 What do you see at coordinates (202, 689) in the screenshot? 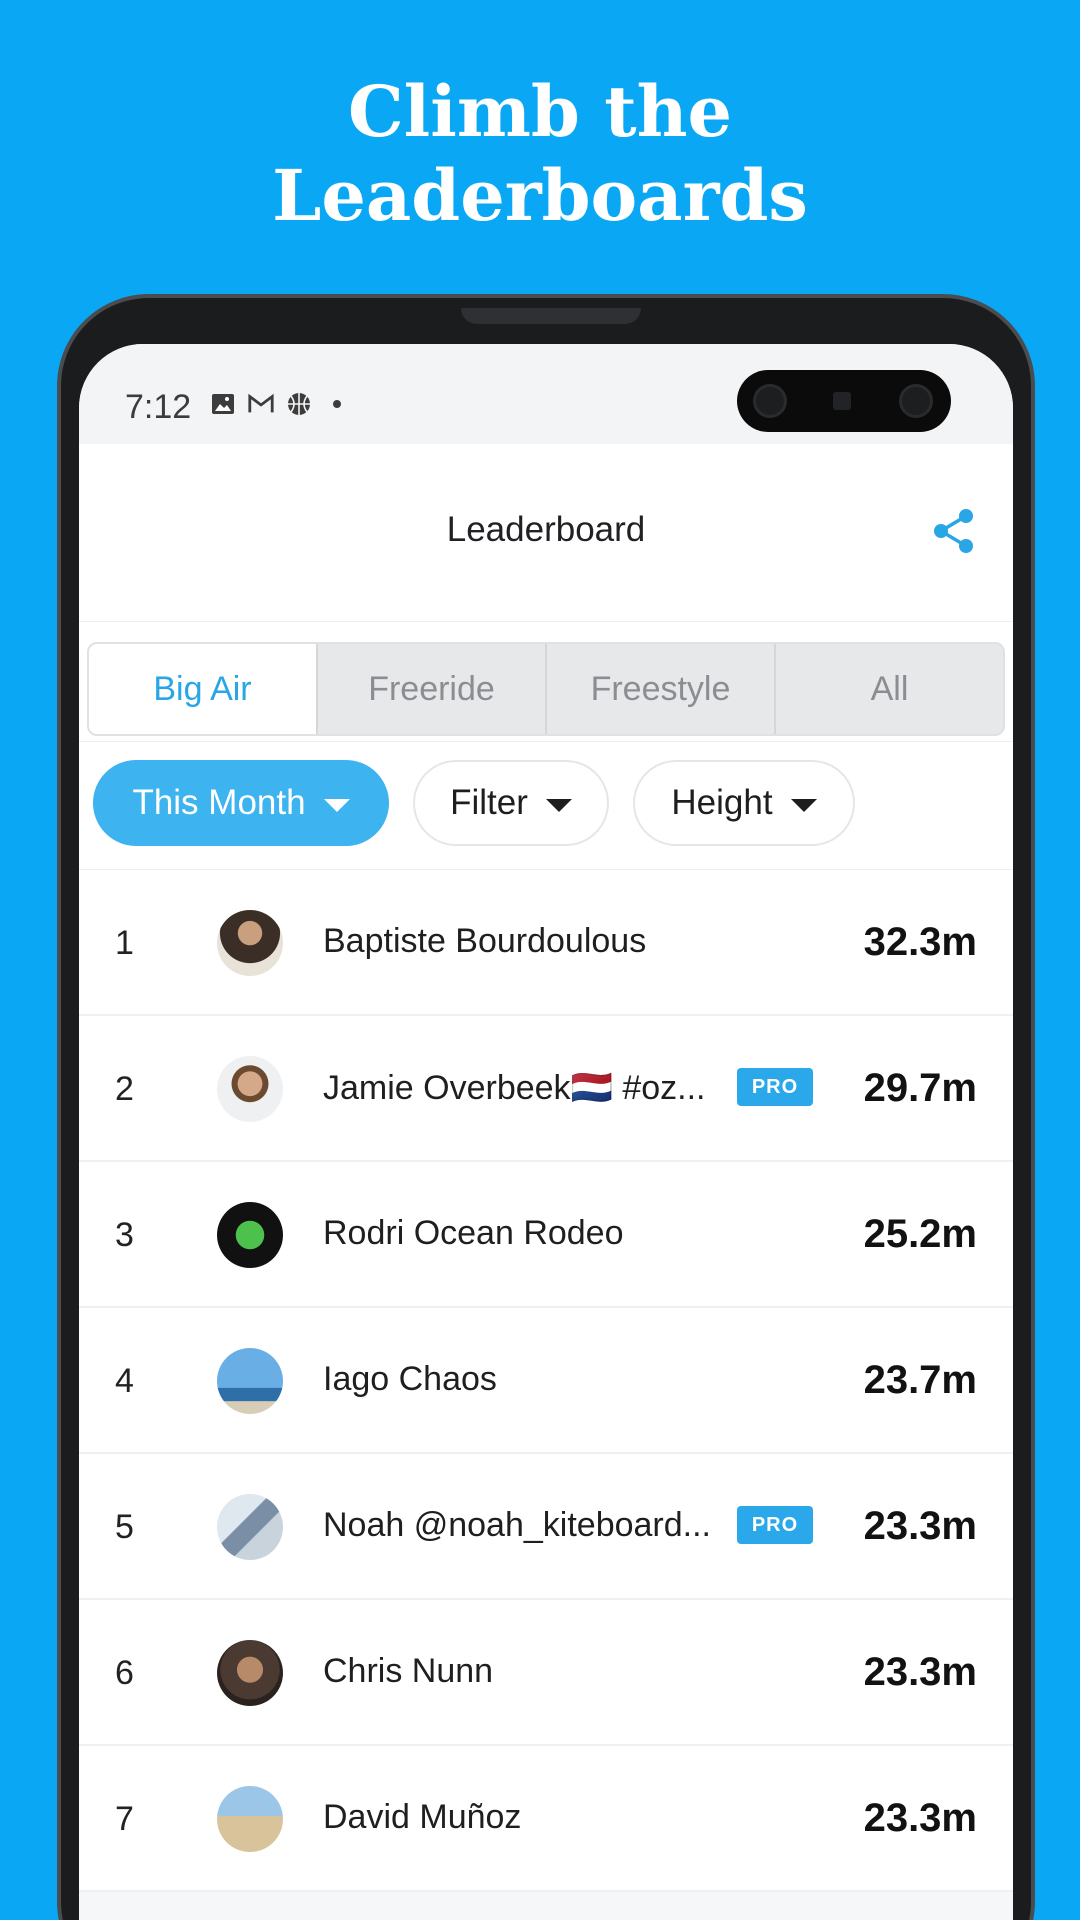
I see `tab-big-air: Big Air` at bounding box center [202, 689].